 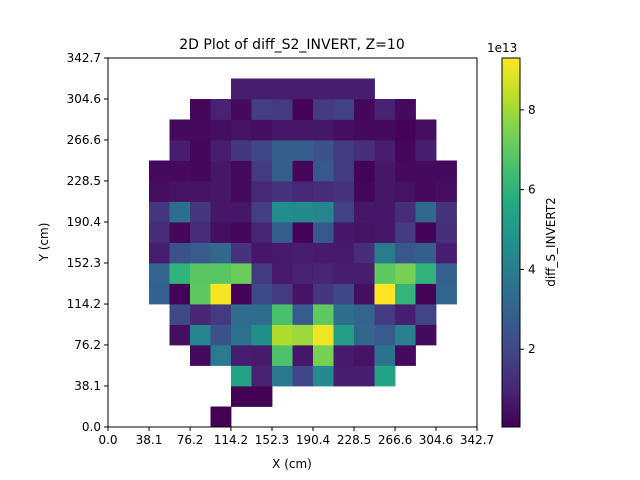 What do you see at coordinates (84, 140) in the screenshot?
I see `y-tick-label: 266.6` at bounding box center [84, 140].